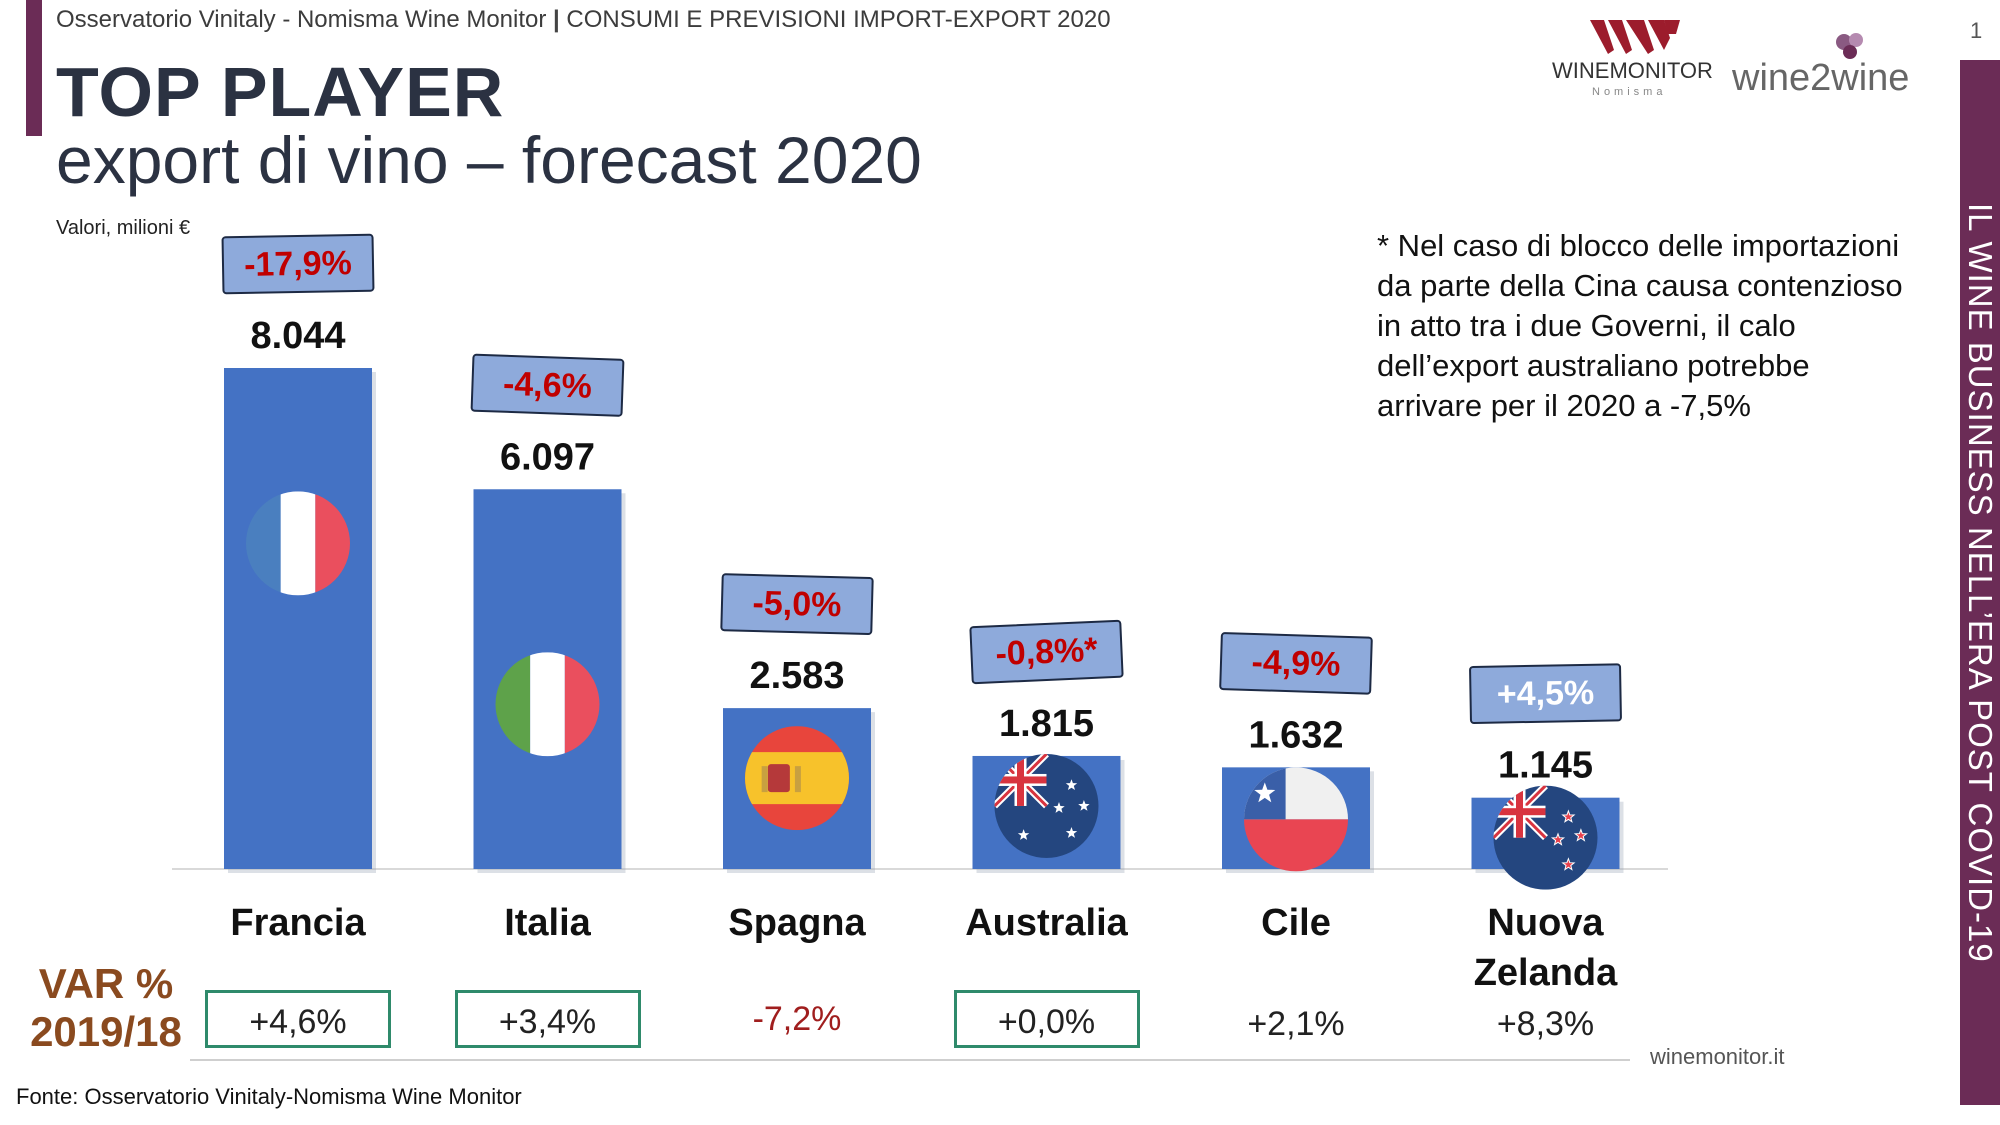 The height and width of the screenshot is (1125, 2000). Describe the element at coordinates (1046, 923) in the screenshot. I see `category-label: Australia` at that location.